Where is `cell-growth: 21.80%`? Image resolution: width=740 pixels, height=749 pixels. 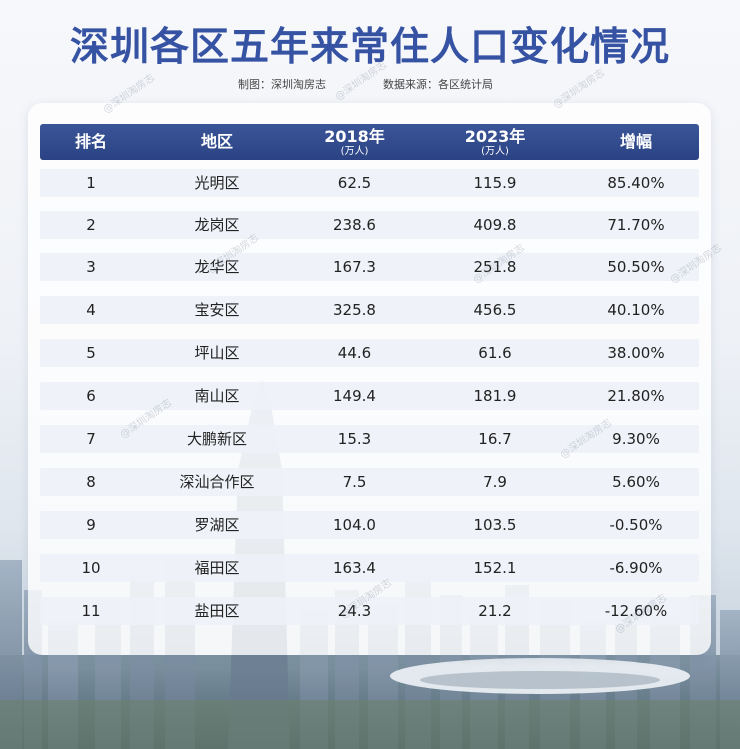
cell-growth: 21.80% is located at coordinates (636, 396).